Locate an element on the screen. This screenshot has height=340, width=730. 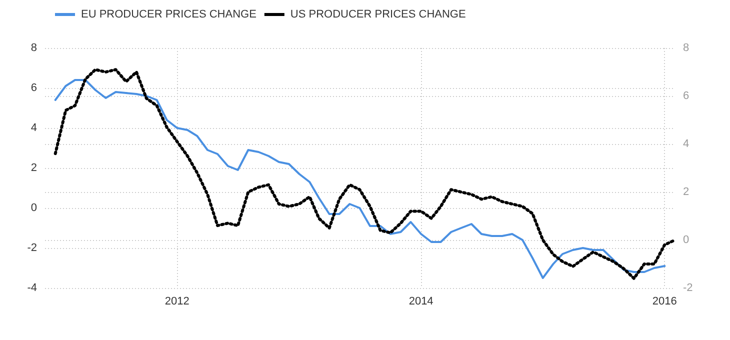
legend-label: US PRODUCER PRICES CHANGE is located at coordinates (378, 14).